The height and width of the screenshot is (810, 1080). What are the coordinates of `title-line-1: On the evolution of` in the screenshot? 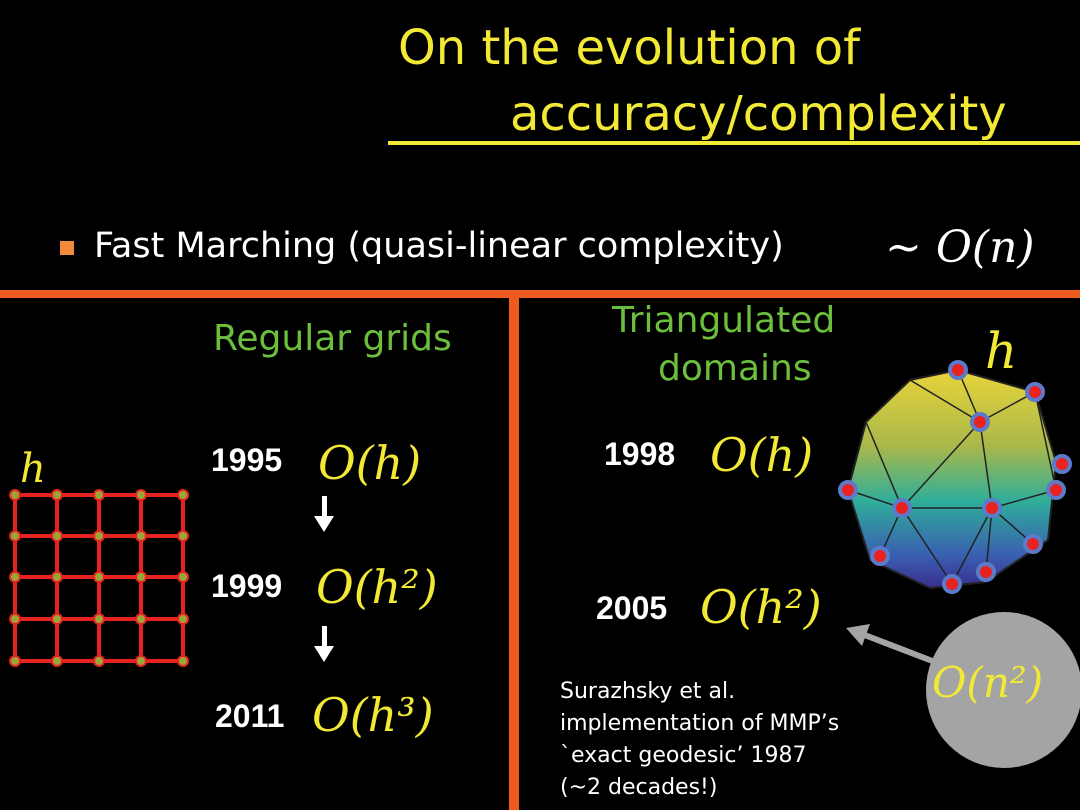 It's located at (629, 48).